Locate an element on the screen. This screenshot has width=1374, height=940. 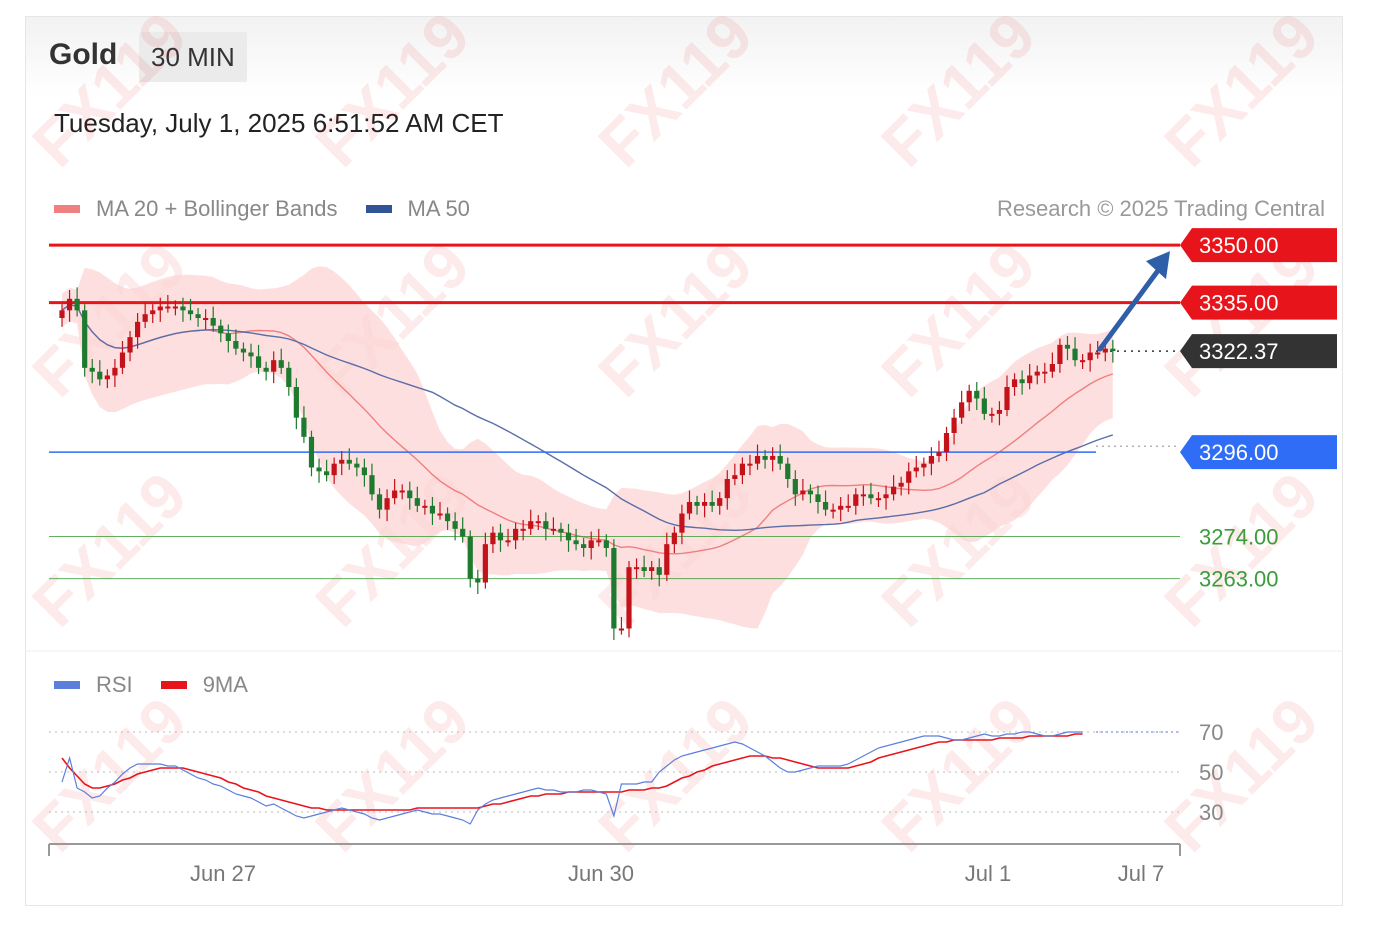
copyright-note: Research © 2025 Trading Central is located at coordinates (1160, 208).